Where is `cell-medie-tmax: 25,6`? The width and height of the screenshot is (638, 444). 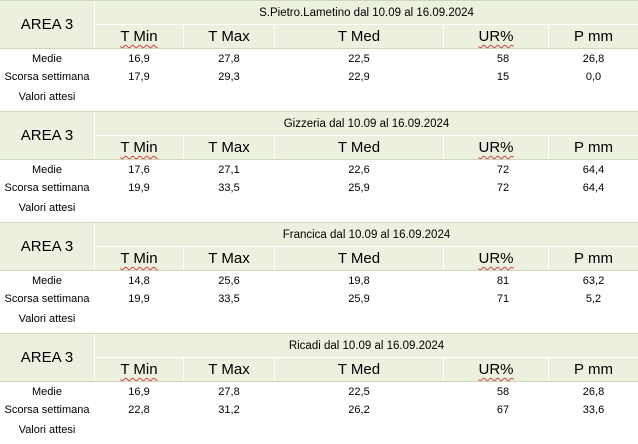 cell-medie-tmax: 25,6 is located at coordinates (229, 281).